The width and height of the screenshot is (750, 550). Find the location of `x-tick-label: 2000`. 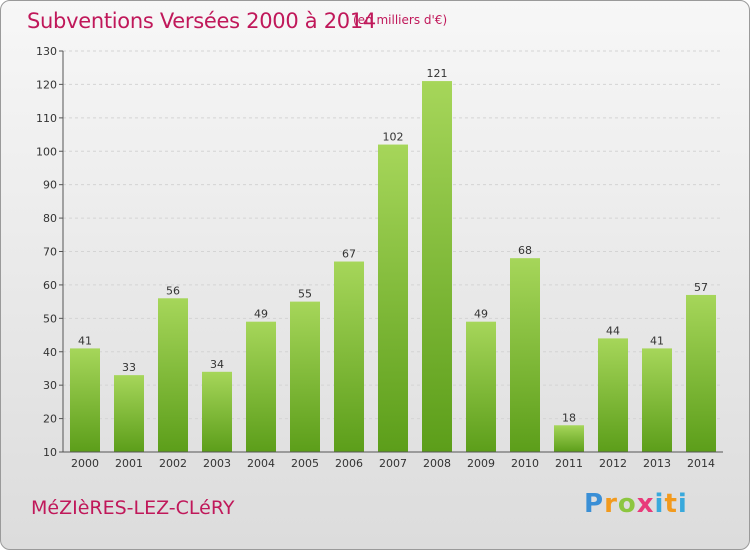

x-tick-label: 2000 is located at coordinates (85, 463).